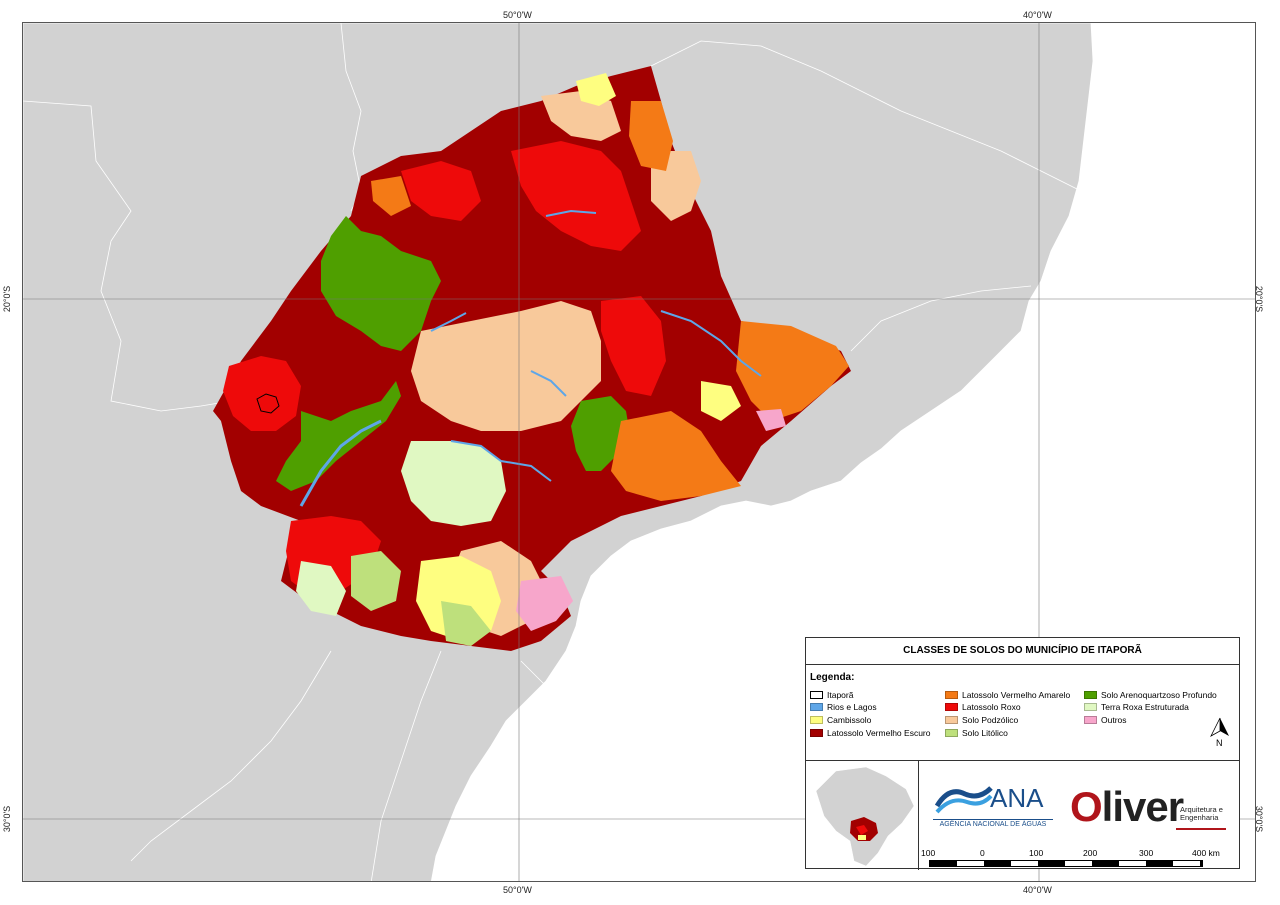 Image resolution: width=1280 pixels, height=905 pixels. Describe the element at coordinates (1259, 299) in the screenshot. I see `graticule-label-right: 20°0'S` at that location.